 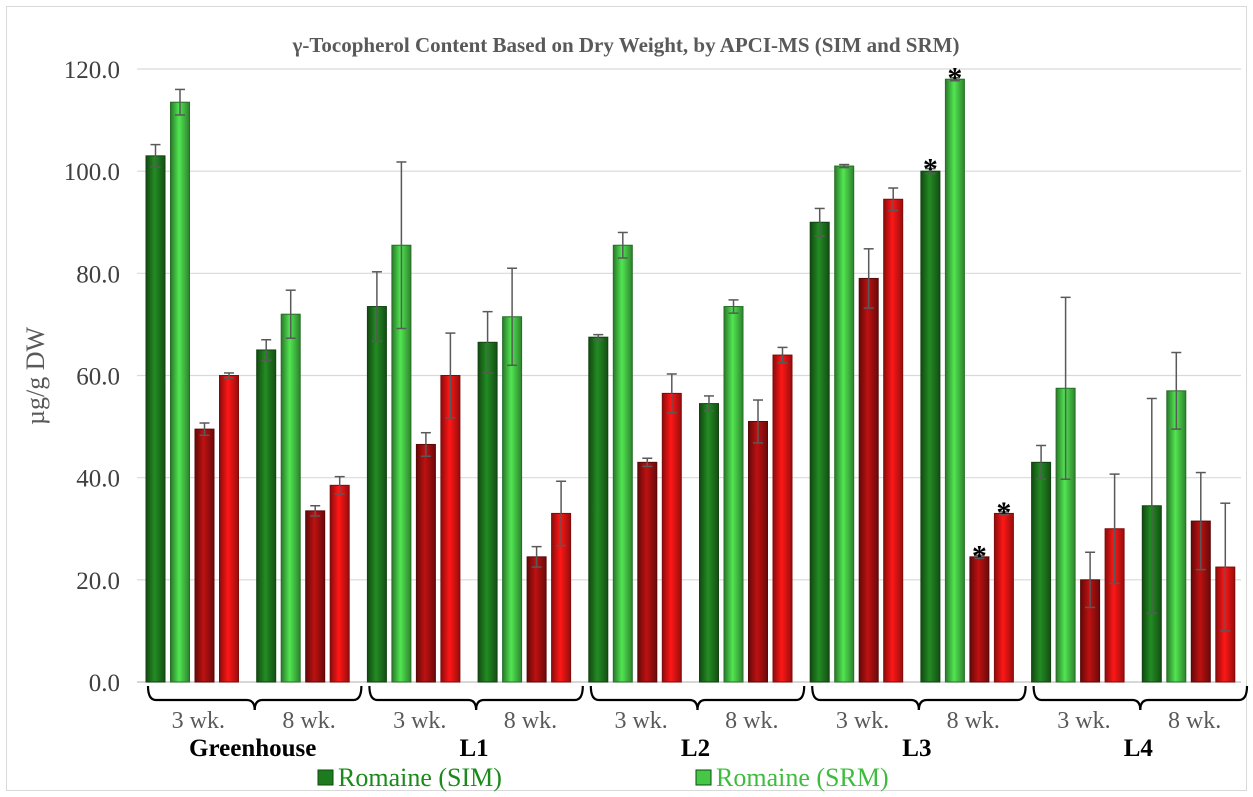 What do you see at coordinates (92, 70) in the screenshot?
I see `y-tick-label: 120.0` at bounding box center [92, 70].